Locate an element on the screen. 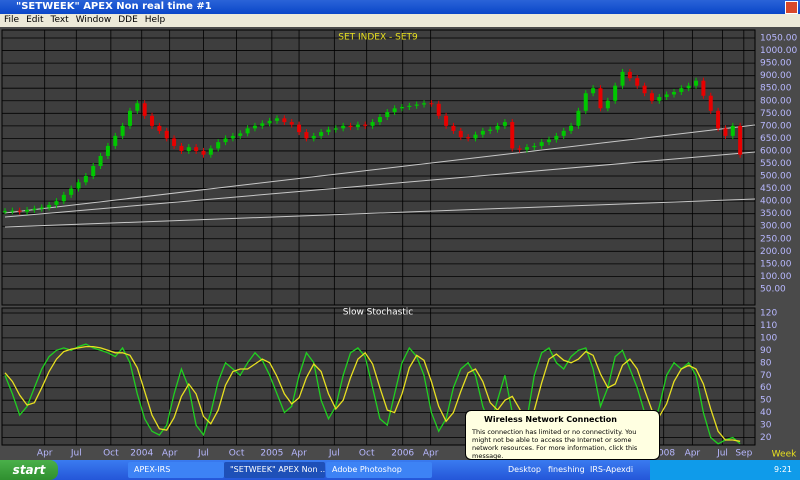 The height and width of the screenshot is (480, 800). menu-item: File is located at coordinates (12, 20).